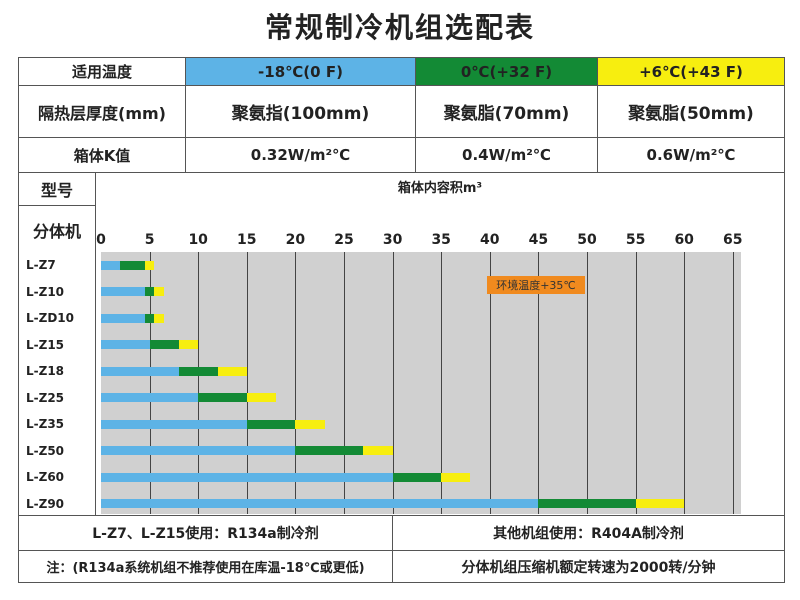  What do you see at coordinates (635, 240) in the screenshot?
I see `x-tick-label: 55` at bounding box center [635, 240].